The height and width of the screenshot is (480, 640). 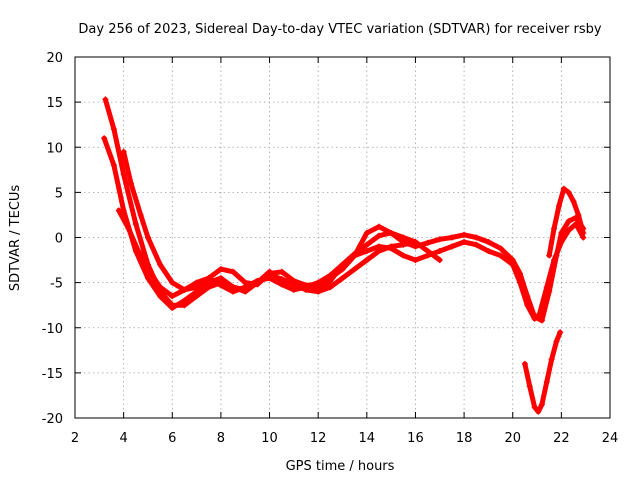 What do you see at coordinates (221, 438) in the screenshot?
I see `x-tick-label: 8` at bounding box center [221, 438].